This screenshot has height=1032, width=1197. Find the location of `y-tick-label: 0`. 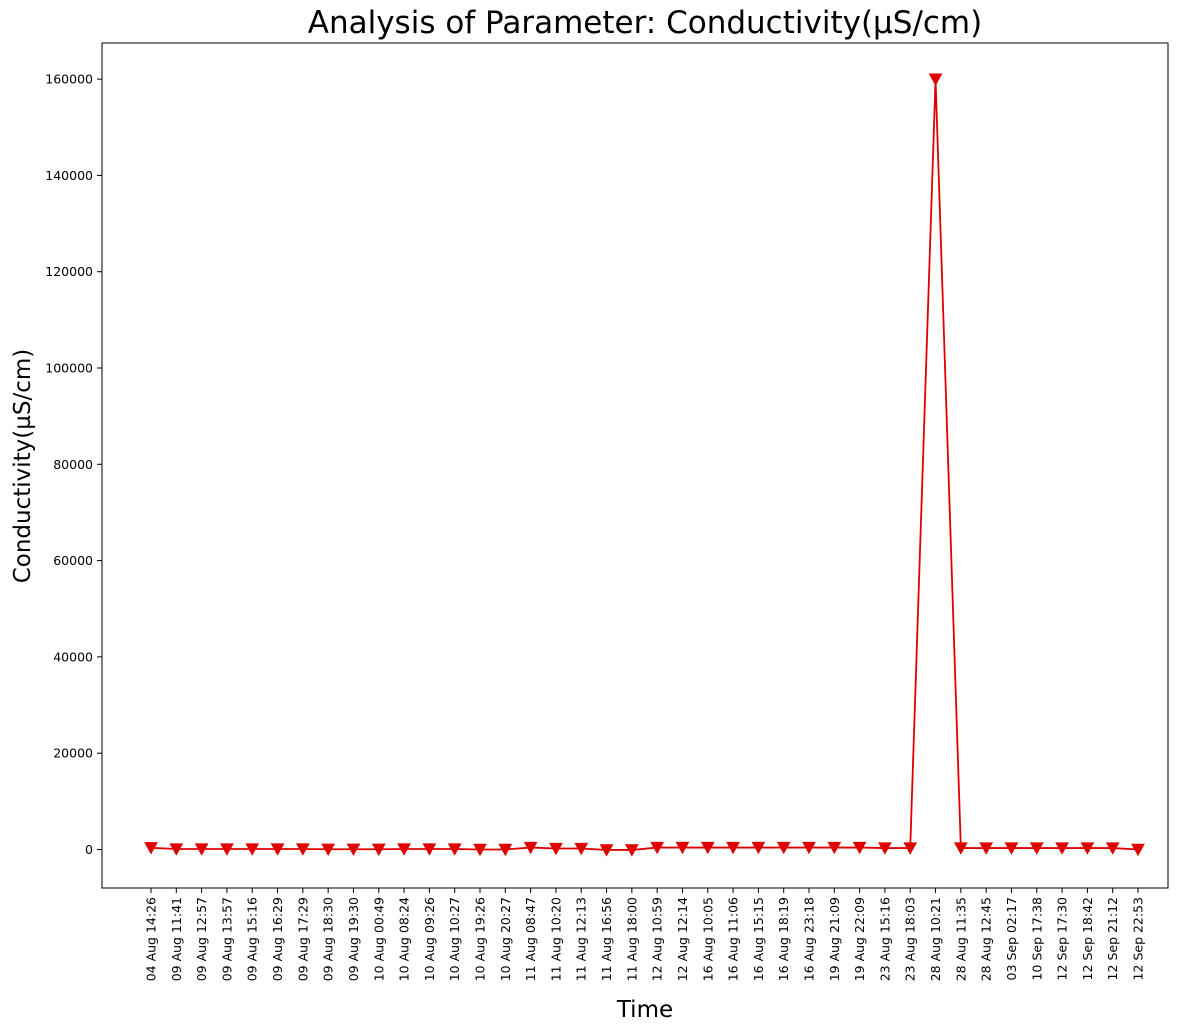

y-tick-label: 0 is located at coordinates (89, 849).